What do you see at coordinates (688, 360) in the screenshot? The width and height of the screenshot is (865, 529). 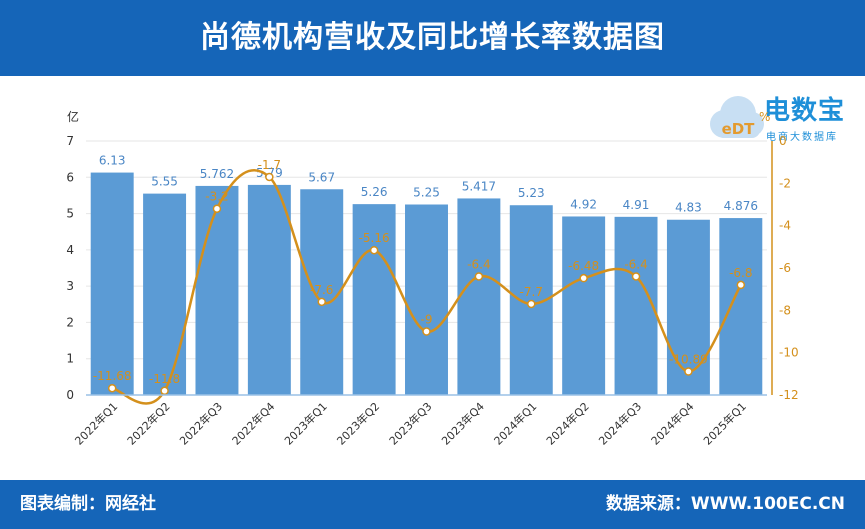 I see `growth-rate-label: -10.89` at bounding box center [688, 360].